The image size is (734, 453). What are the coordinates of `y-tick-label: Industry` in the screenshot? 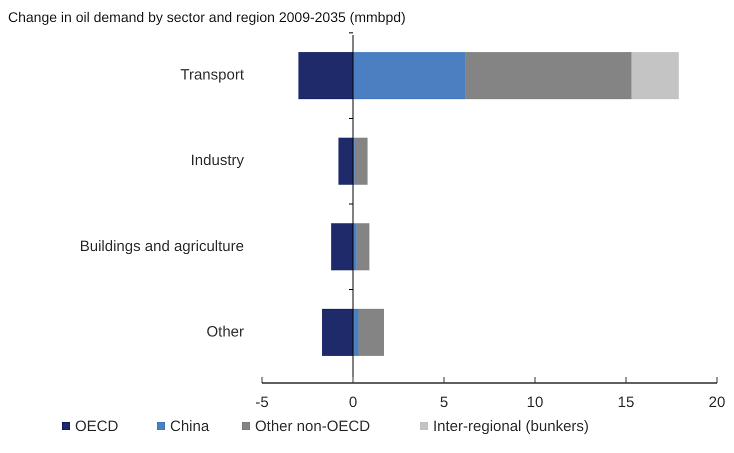 It's located at (217, 161).